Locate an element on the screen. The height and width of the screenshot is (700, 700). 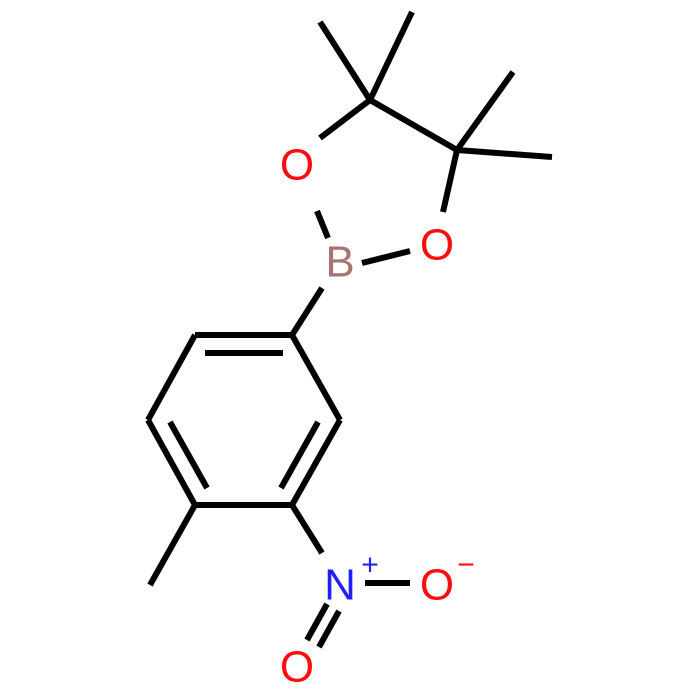
atom-charge: − is located at coordinates (466, 565).